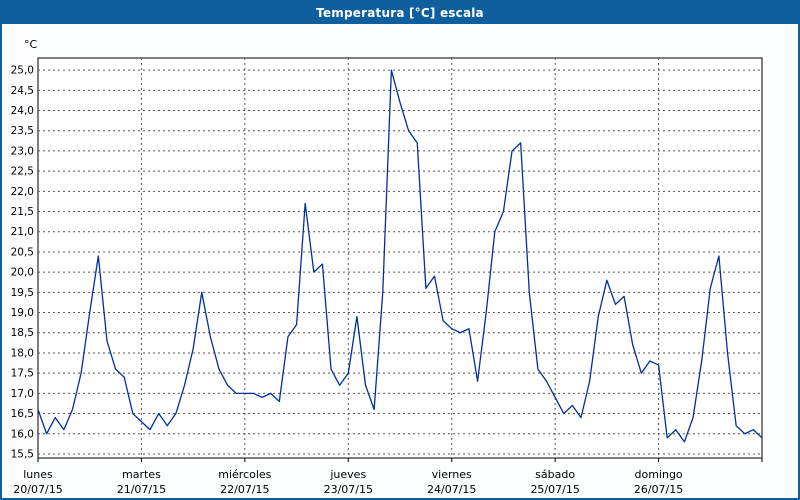  Describe the element at coordinates (141, 489) in the screenshot. I see `x-day-date-label: 21/07/15` at that location.